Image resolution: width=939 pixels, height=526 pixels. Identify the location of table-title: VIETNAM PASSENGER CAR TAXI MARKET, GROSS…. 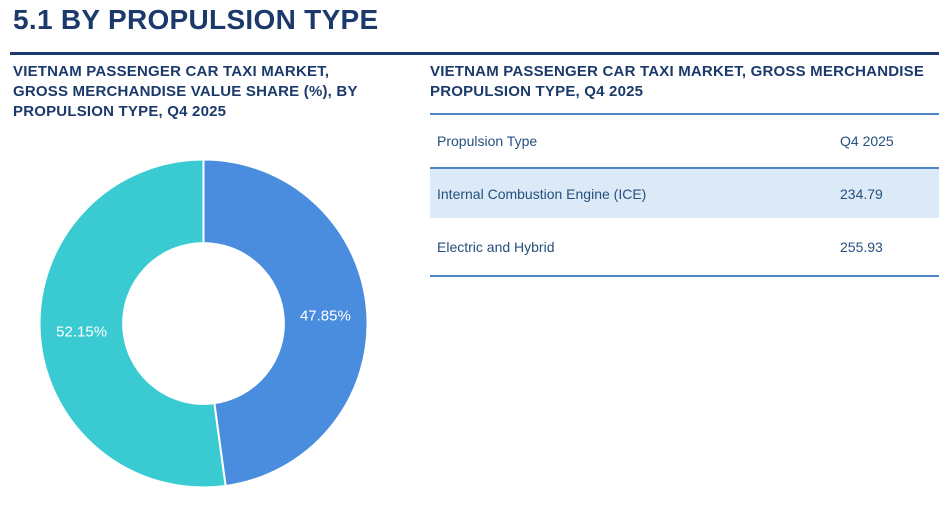
(684, 82).